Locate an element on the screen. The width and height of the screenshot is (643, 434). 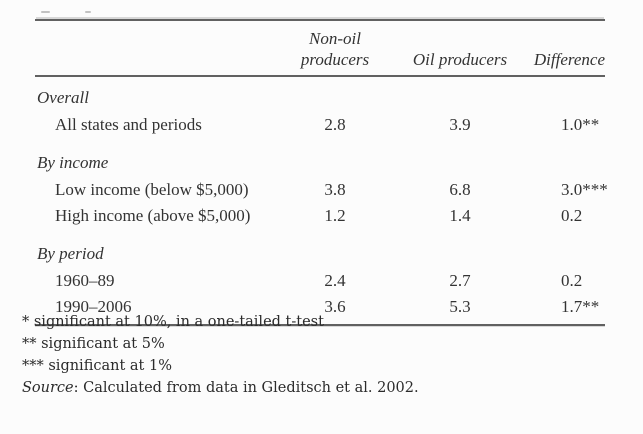
table-row: Low income (below $5,000) 3.8 6.8 3.0*** is located at coordinates (321, 189).